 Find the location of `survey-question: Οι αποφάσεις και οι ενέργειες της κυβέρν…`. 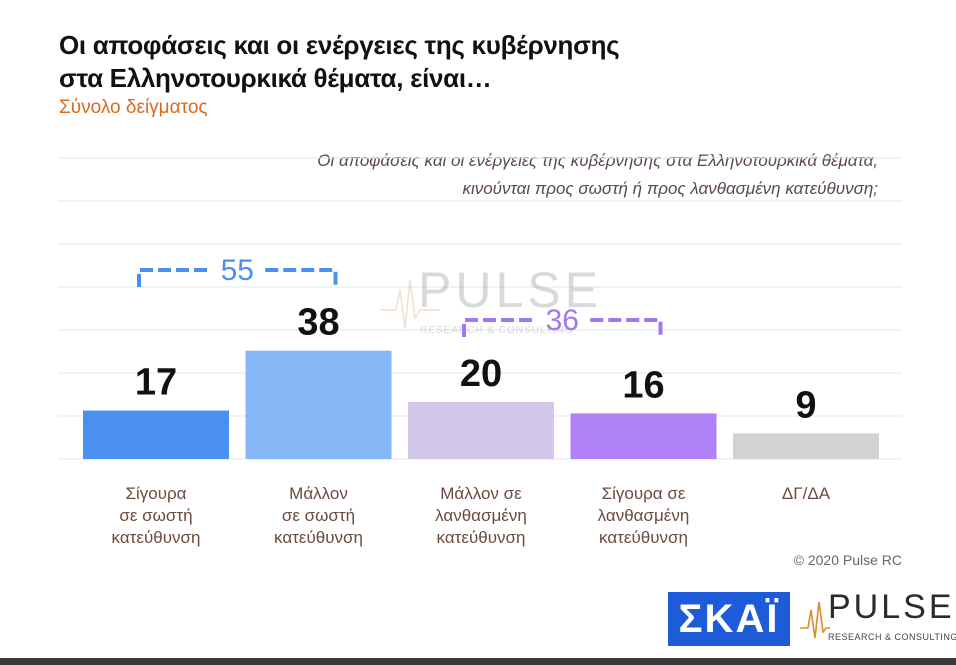

survey-question: Οι αποφάσεις και οι ενέργειες της κυβέρν… is located at coordinates (518, 175).